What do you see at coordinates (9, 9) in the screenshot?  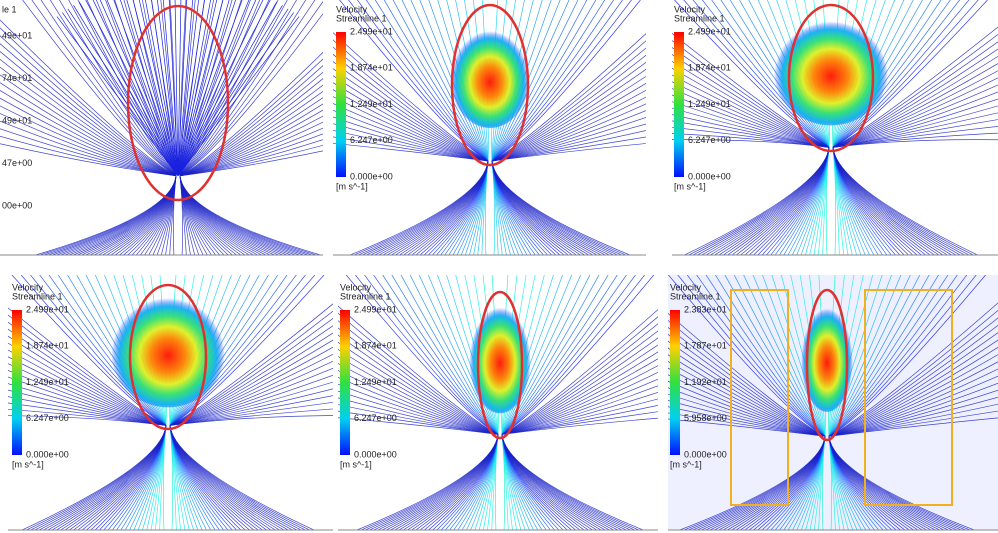 I see `legend-subtitle: le 1` at bounding box center [9, 9].